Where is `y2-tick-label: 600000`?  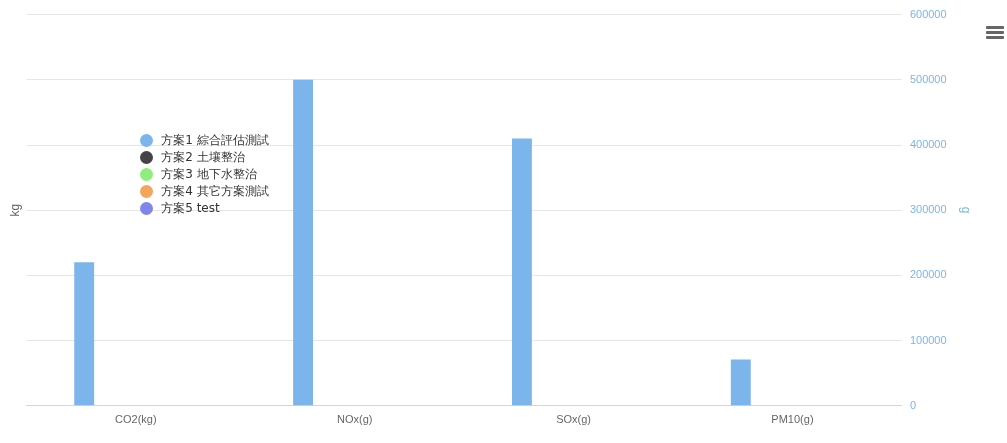
y2-tick-label: 600000 is located at coordinates (928, 13).